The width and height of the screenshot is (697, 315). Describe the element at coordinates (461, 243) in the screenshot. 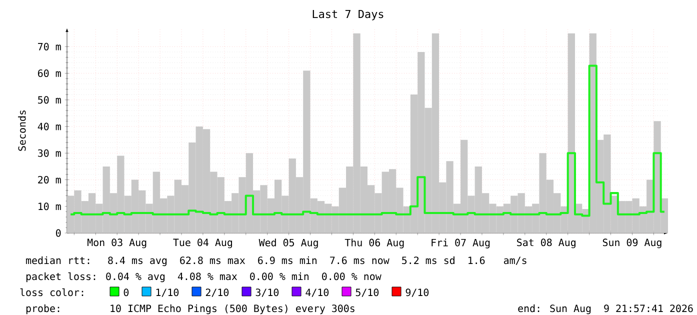

I see `x-tick-label: Fri 07 Aug` at that location.